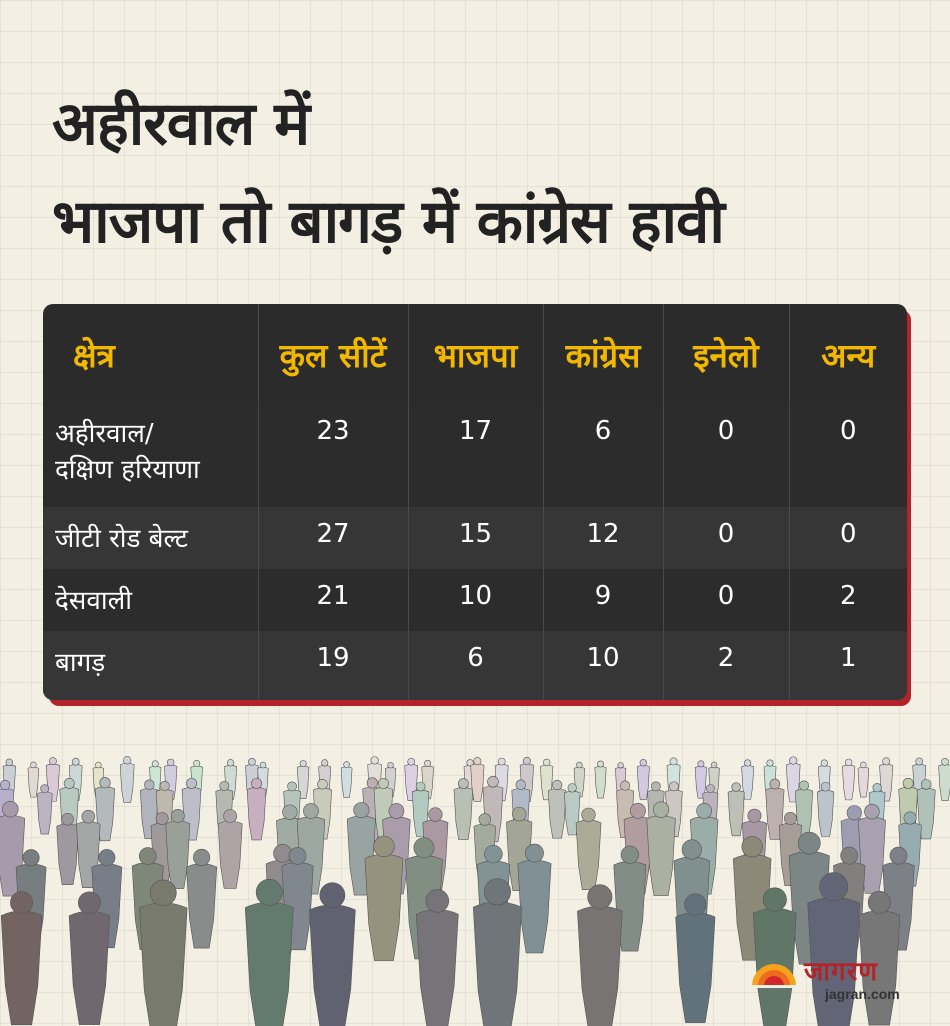 The width and height of the screenshot is (950, 1026). What do you see at coordinates (388, 222) in the screenshot?
I see `headline-line-2: भाजपा तो बागड़ में कांग्रेस हावी` at bounding box center [388, 222].